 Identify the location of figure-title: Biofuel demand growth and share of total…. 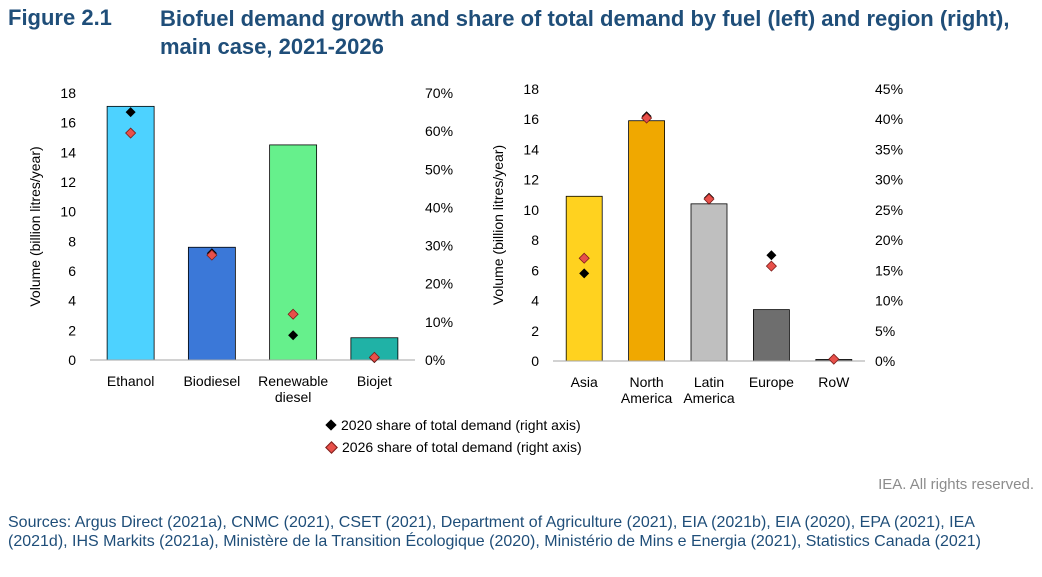
(585, 32).